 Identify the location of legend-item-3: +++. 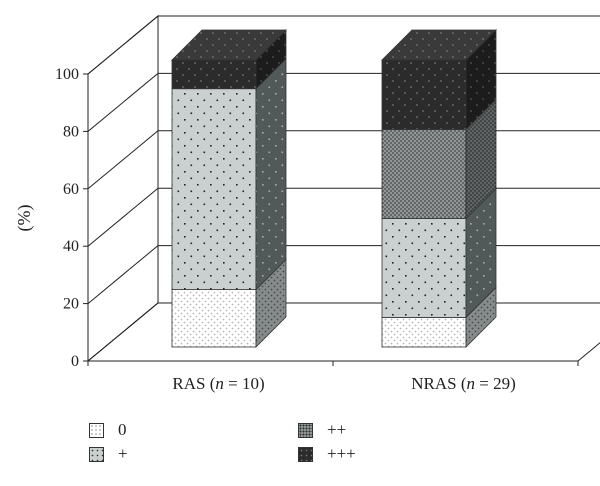
(327, 454).